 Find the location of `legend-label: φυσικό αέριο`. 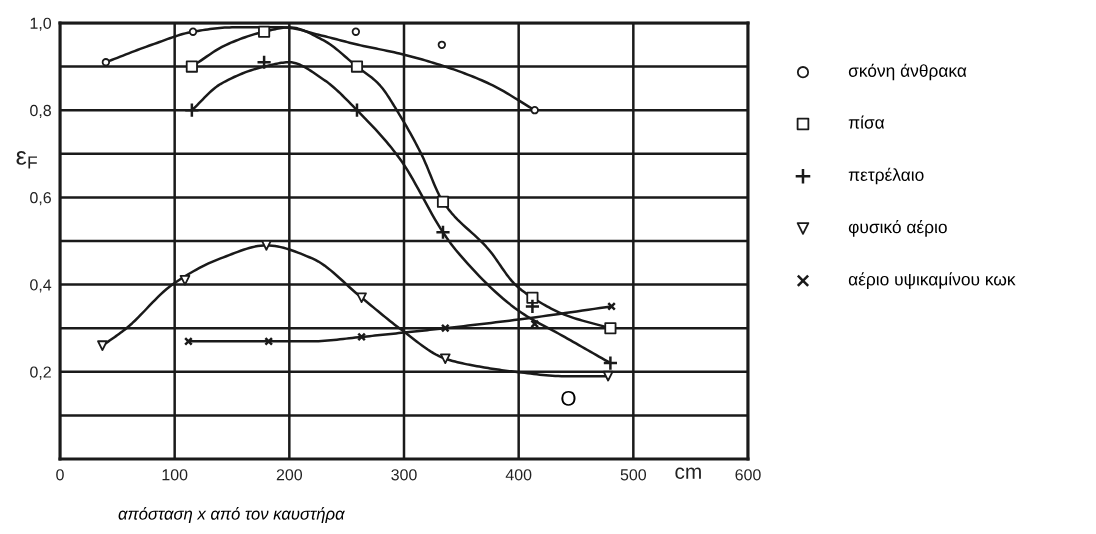

legend-label: φυσικό αέριο is located at coordinates (897, 228).